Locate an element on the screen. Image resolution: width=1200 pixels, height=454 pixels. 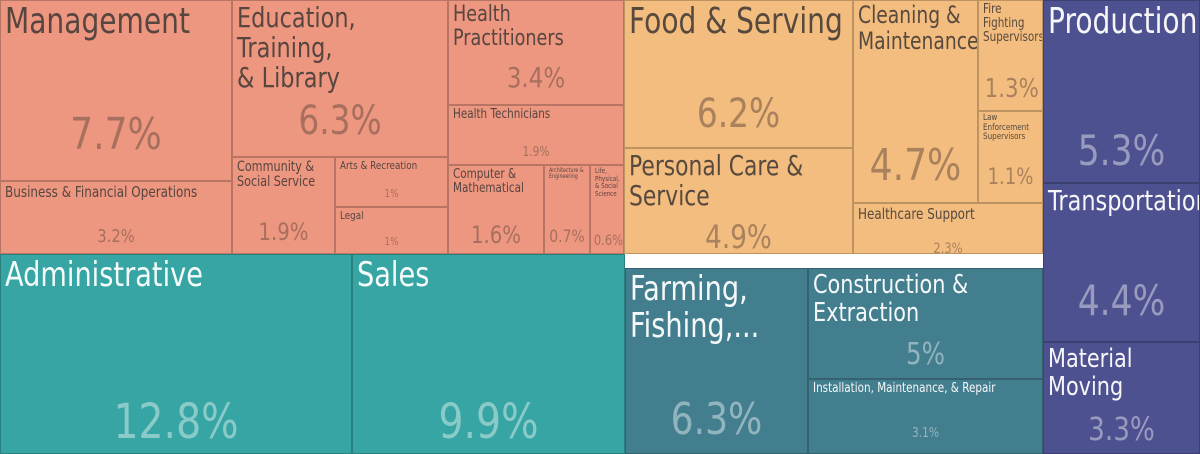
treemap-cell-label: Health Technicians is located at coordinates (502, 114).